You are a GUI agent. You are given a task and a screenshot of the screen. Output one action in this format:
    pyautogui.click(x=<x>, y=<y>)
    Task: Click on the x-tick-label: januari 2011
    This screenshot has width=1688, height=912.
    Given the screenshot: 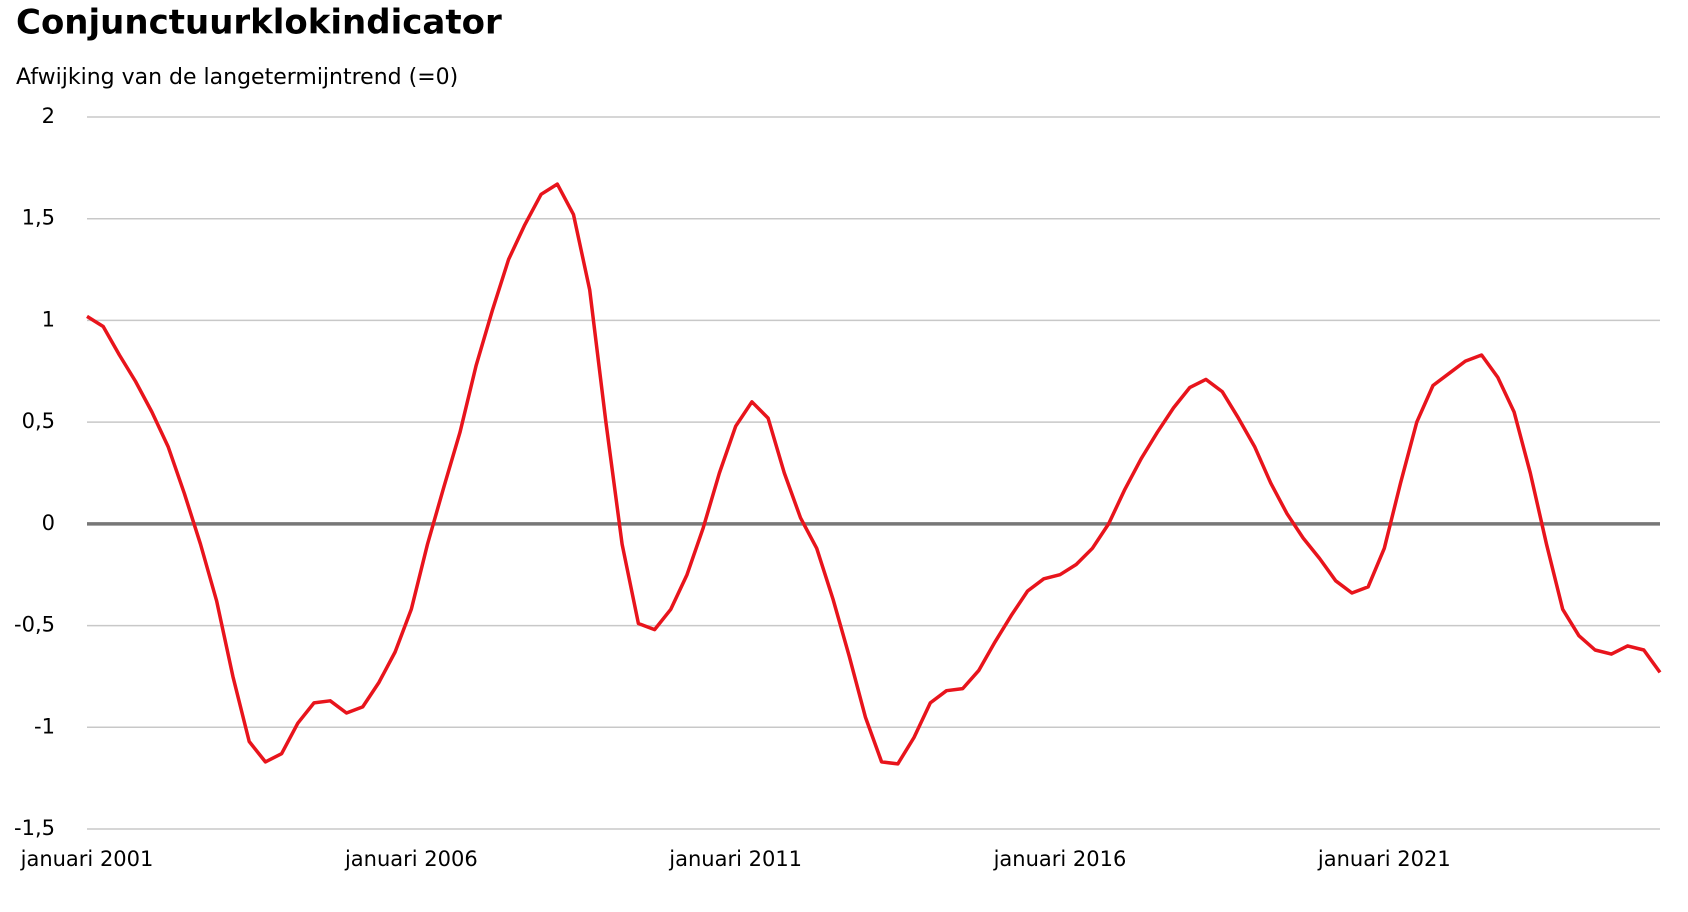 What is the action you would take?
    pyautogui.click(x=735, y=859)
    